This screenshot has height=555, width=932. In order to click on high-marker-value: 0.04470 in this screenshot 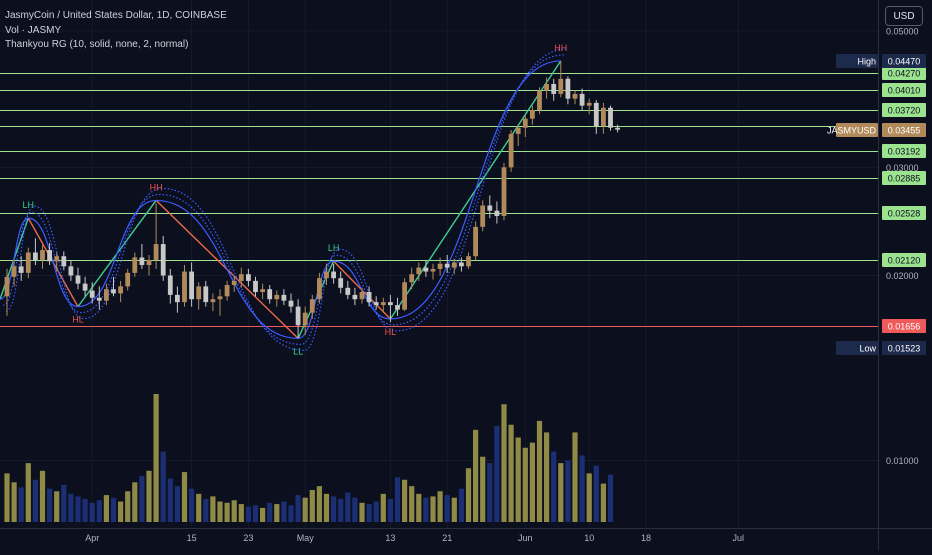, I will do `click(904, 62)`.